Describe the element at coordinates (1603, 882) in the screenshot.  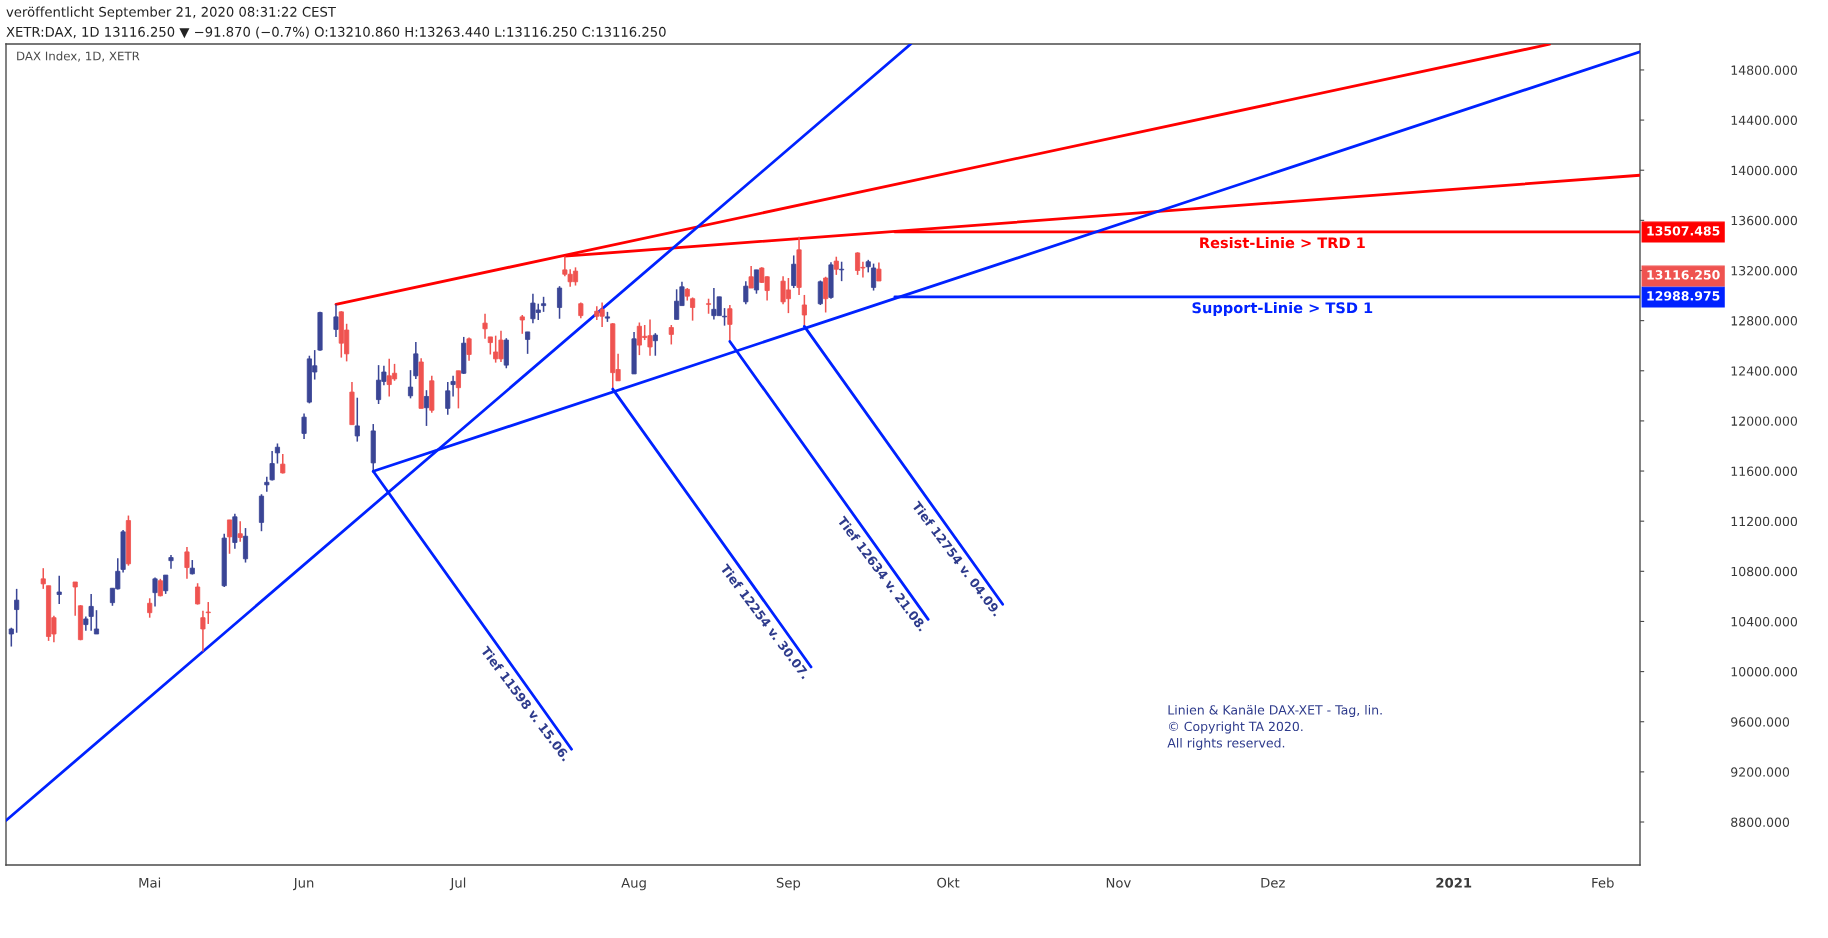
I see `x-tick-label: Feb` at that location.